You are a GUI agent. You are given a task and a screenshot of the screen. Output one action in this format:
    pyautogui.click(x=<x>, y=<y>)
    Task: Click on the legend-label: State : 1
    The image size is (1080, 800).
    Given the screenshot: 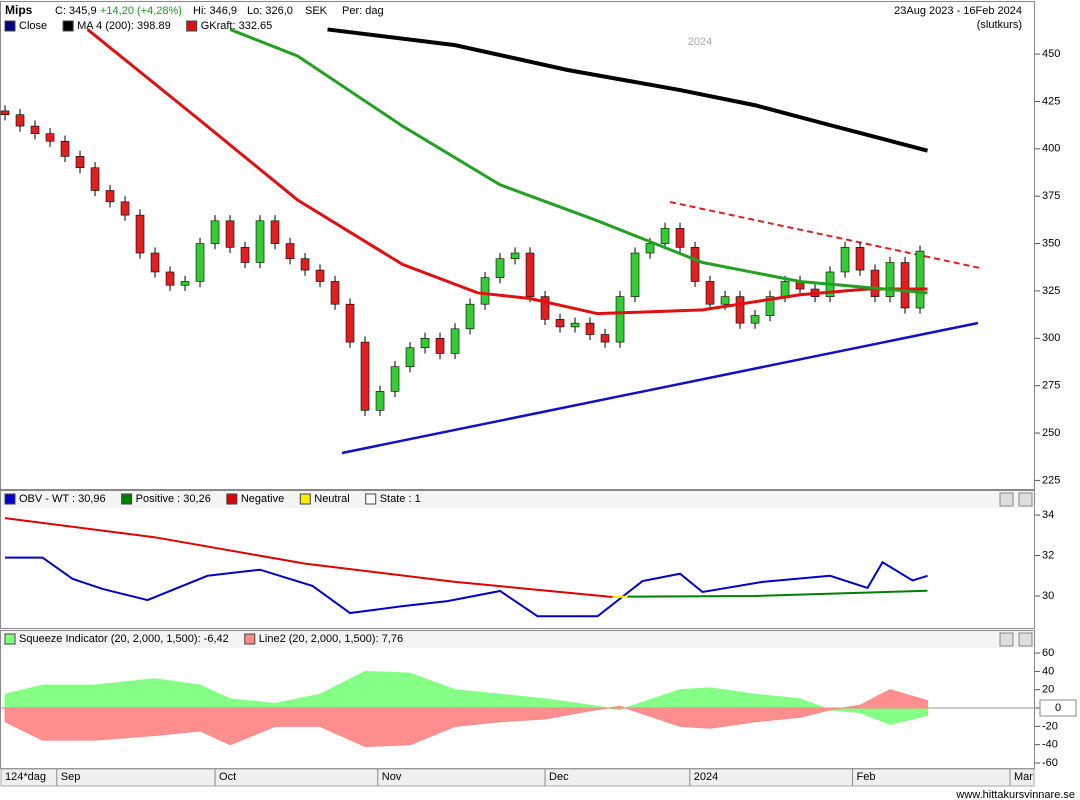 What is the action you would take?
    pyautogui.click(x=400, y=499)
    